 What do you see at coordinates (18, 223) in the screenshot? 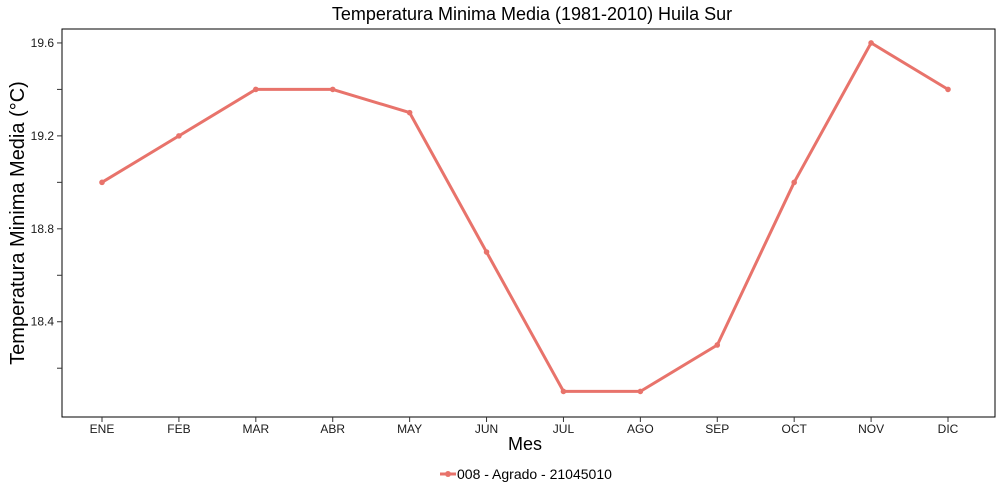
I see `y-axis-title: Temperatura Minima Media (°C)` at bounding box center [18, 223].